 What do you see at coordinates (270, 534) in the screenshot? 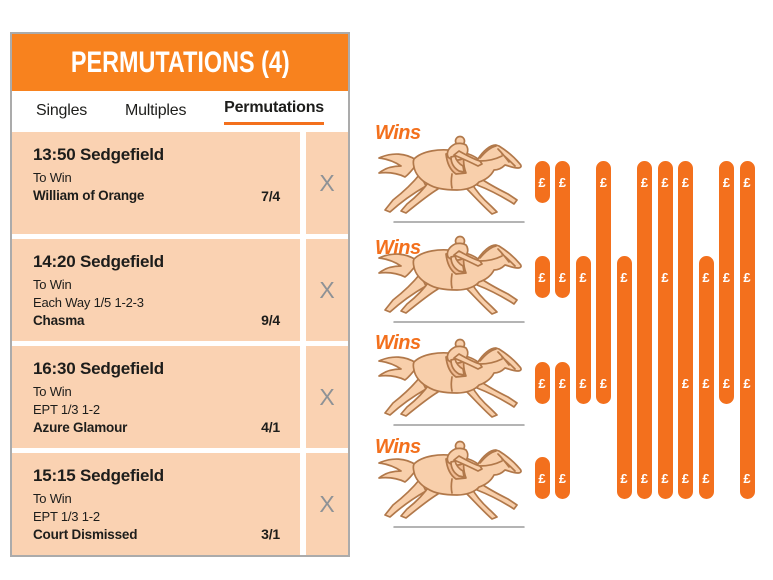
I see `odds-value: 3/1` at bounding box center [270, 534].